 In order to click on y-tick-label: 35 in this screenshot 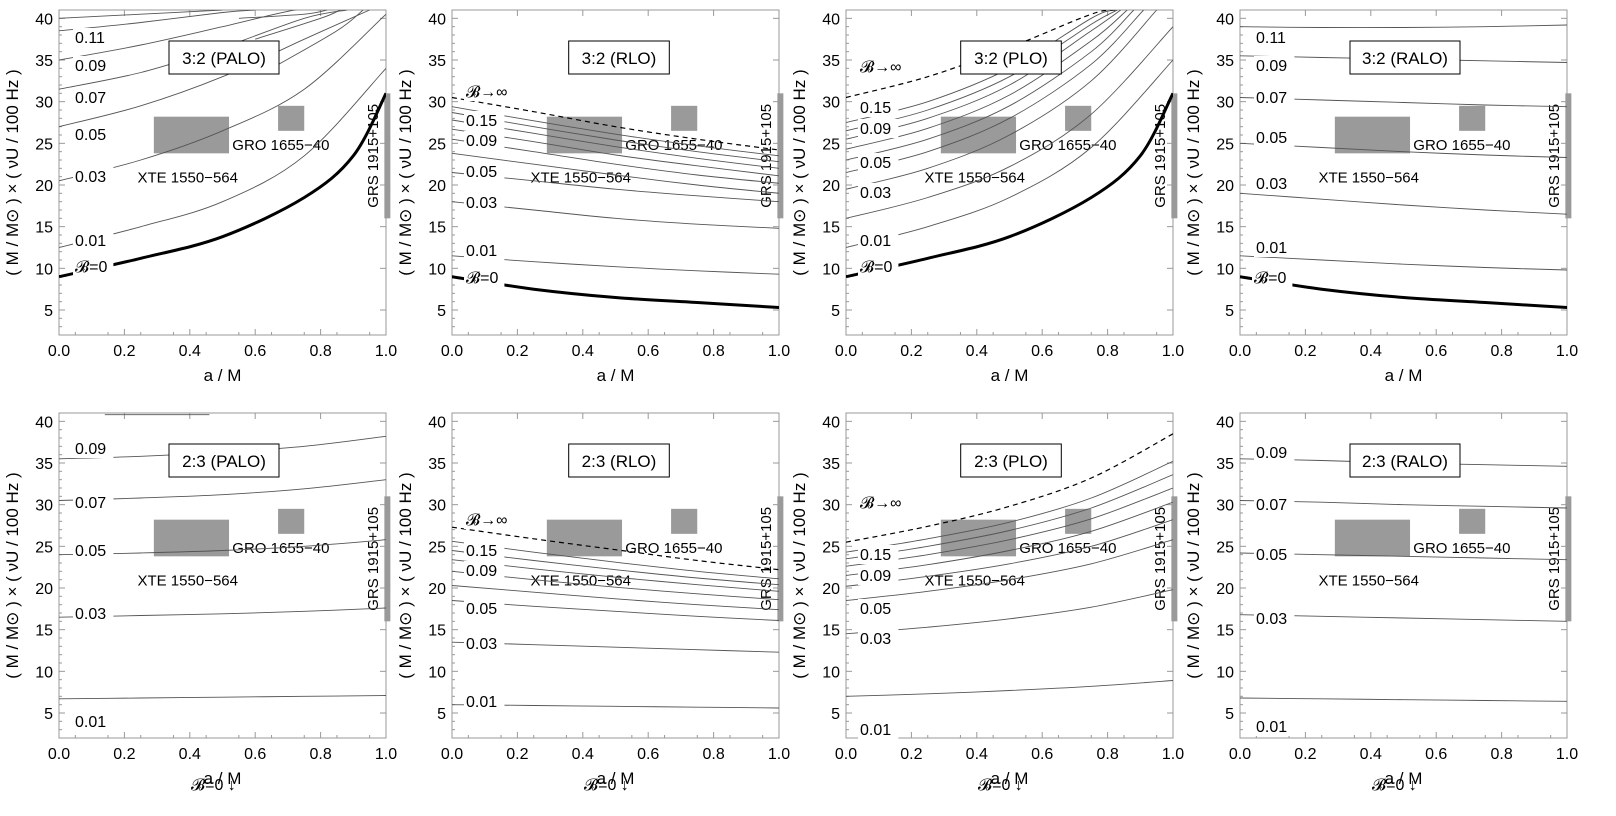, I will do `click(44, 61)`.